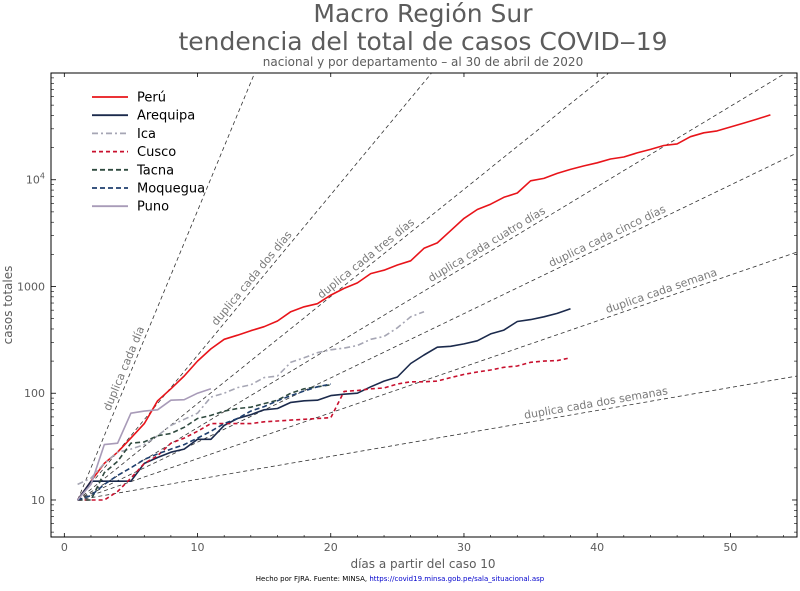 The width and height of the screenshot is (800, 591). I want to click on legend-label-cusco: Cusco, so click(156, 152).